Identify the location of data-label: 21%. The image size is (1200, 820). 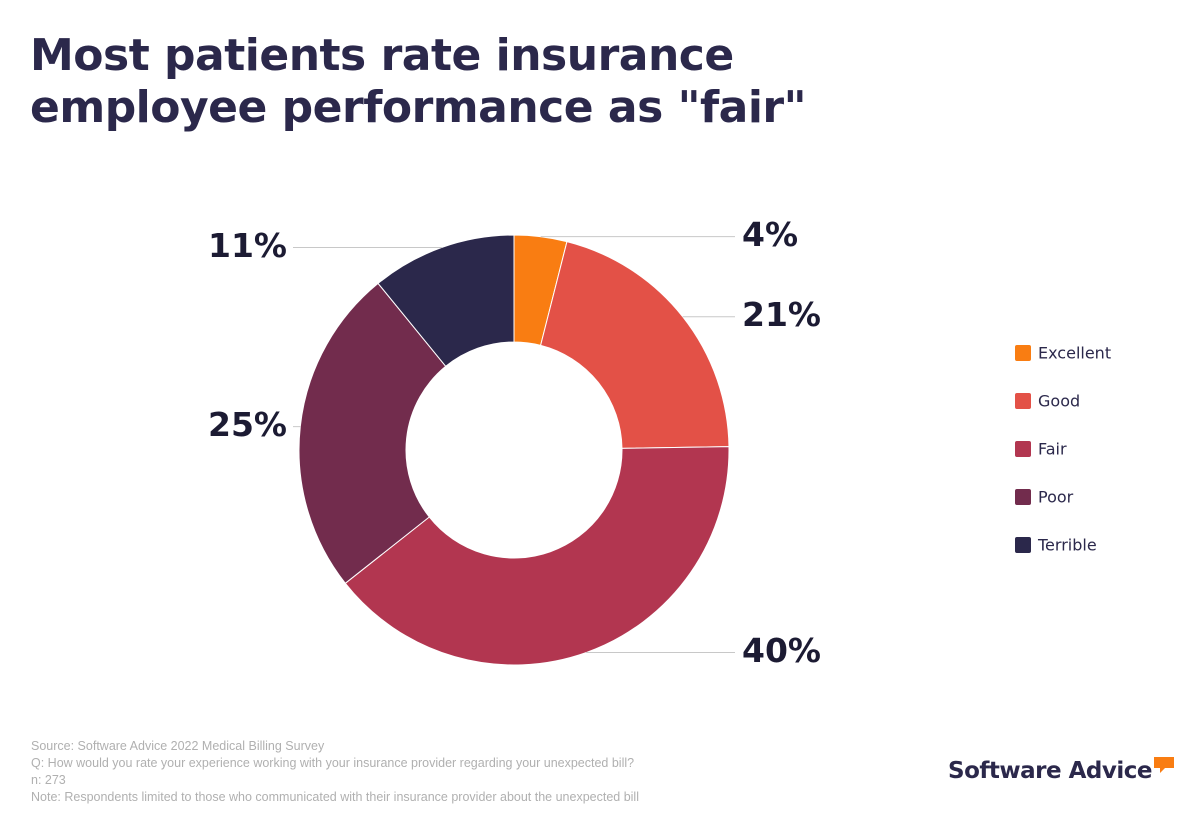
(781, 314).